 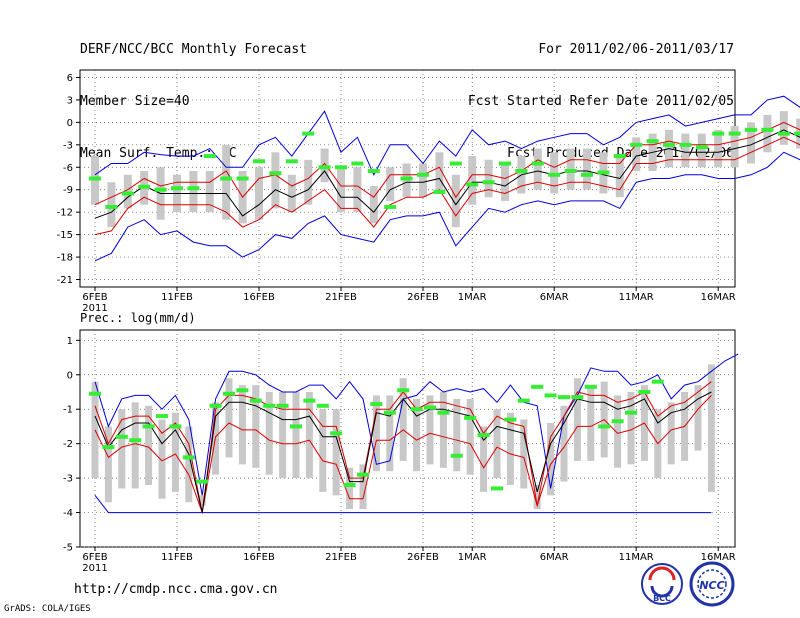 What do you see at coordinates (65, 258) in the screenshot?
I see `y-tick-label: -18` at bounding box center [65, 258].